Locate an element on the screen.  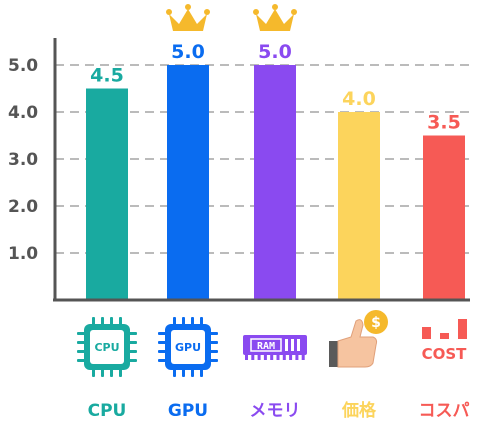
ram-chip is located at coordinates (266, 345).